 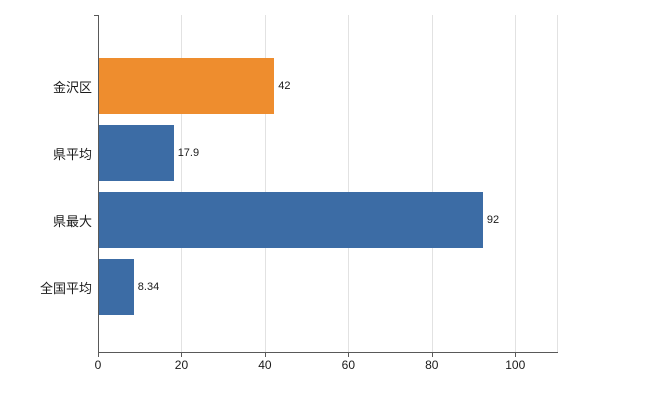 I want to click on x-axis-tick-label-0: 0, so click(x=98, y=365).